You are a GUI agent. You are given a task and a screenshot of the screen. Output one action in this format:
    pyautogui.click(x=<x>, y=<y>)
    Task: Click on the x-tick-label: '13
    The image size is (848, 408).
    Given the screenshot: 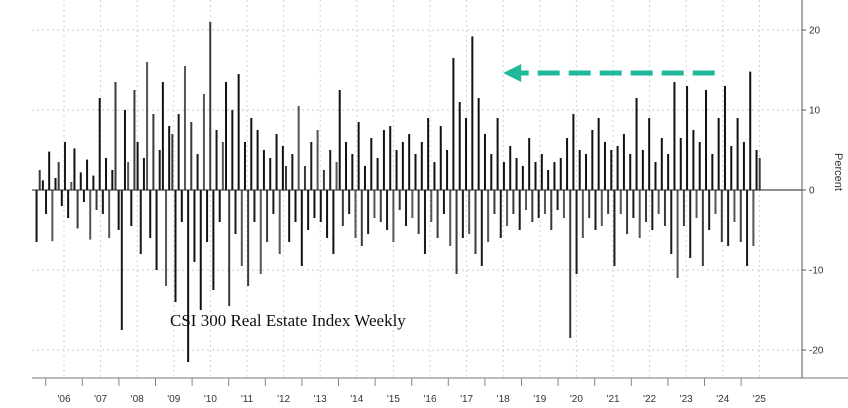 What is the action you would take?
    pyautogui.click(x=320, y=399)
    